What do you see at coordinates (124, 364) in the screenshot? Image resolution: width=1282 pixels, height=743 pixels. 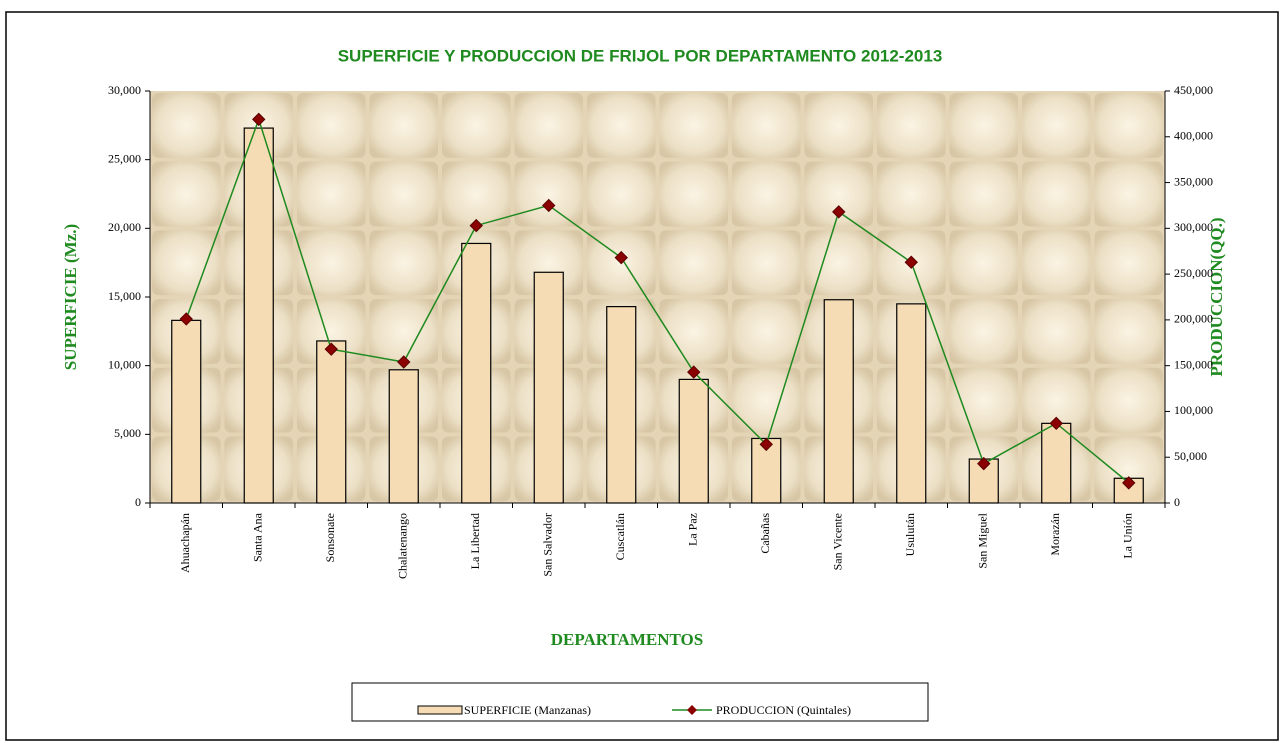 I see `y-tick-label: 10,000` at bounding box center [124, 364].